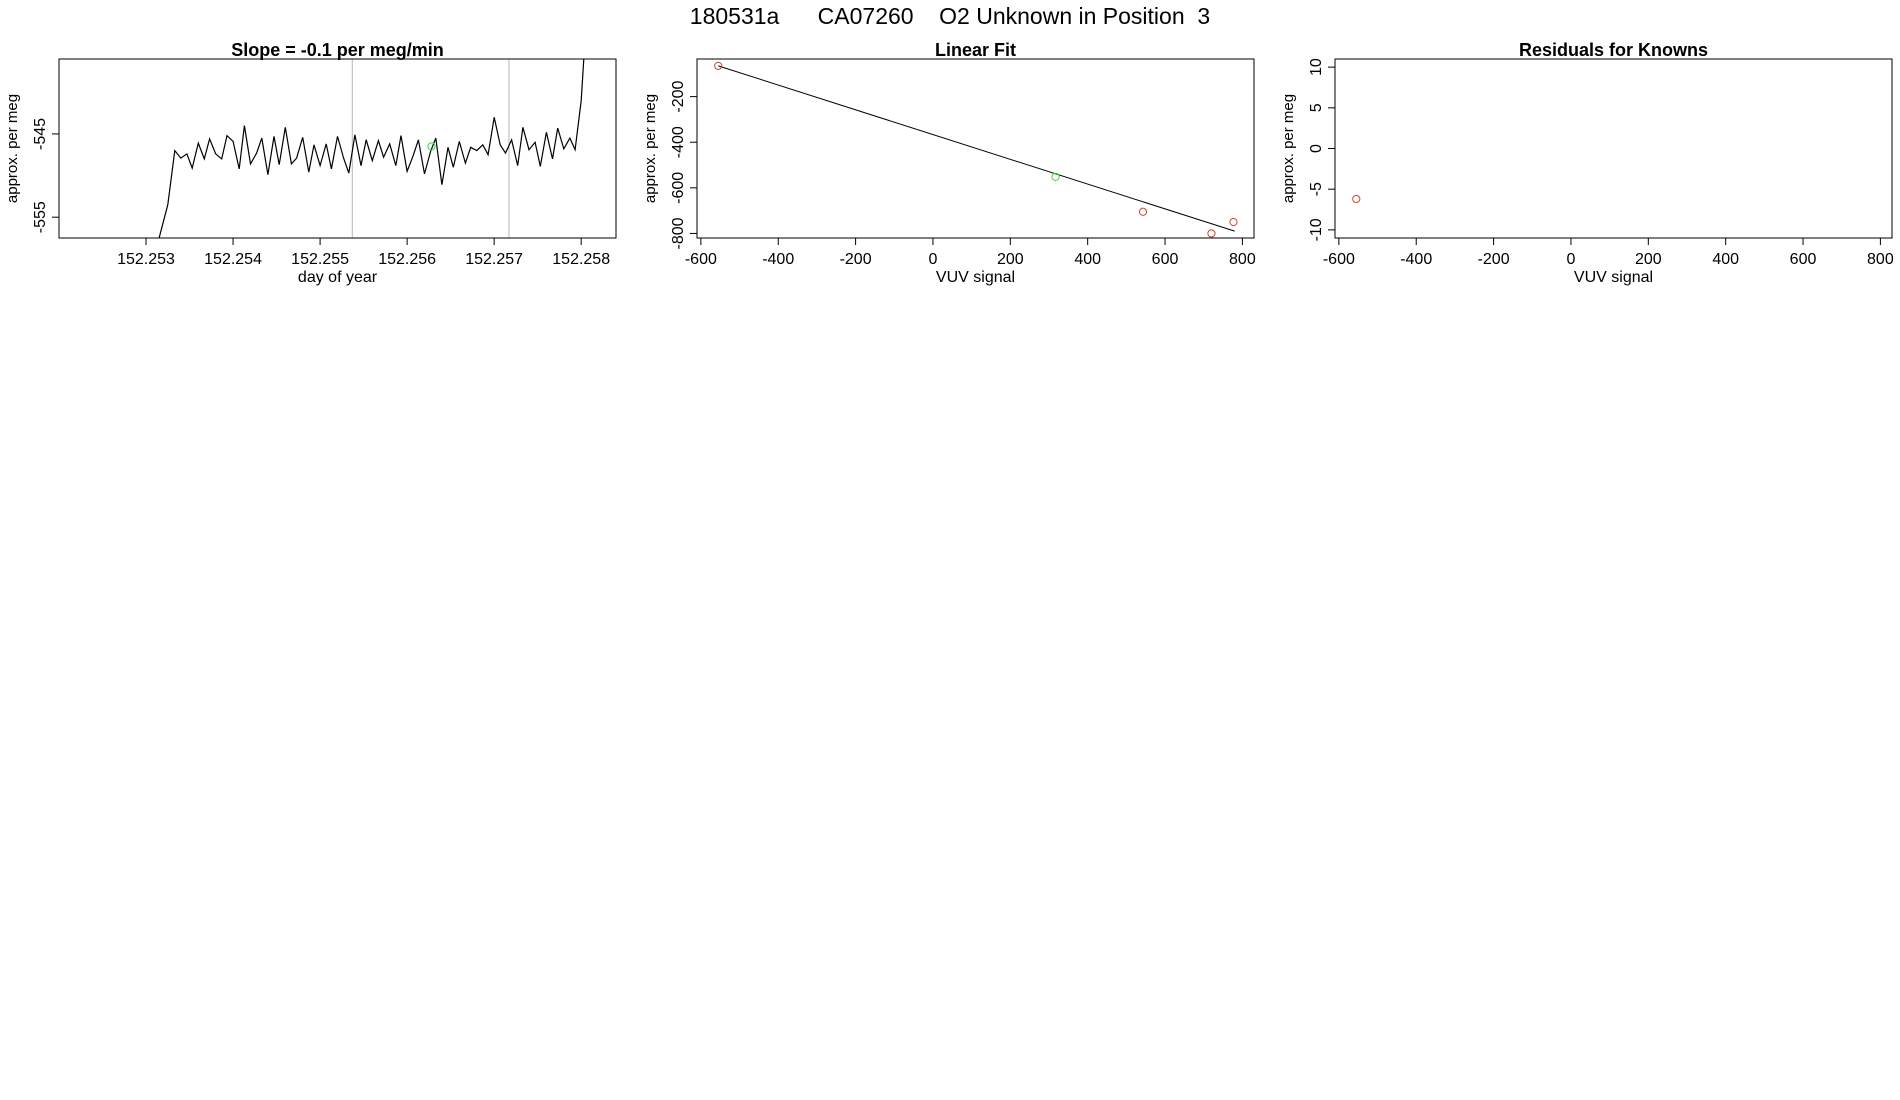  I want to click on page-title: 180531a CA07260 O2 Unknown in Position 3, so click(950, 16).